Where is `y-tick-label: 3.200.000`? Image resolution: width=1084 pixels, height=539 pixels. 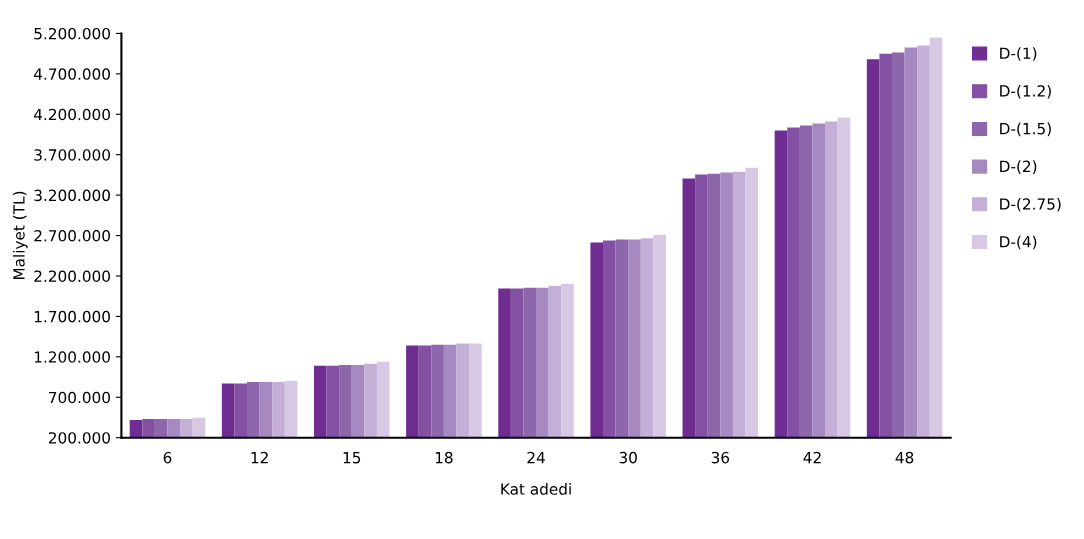
y-tick-label: 3.200.000 is located at coordinates (72, 195).